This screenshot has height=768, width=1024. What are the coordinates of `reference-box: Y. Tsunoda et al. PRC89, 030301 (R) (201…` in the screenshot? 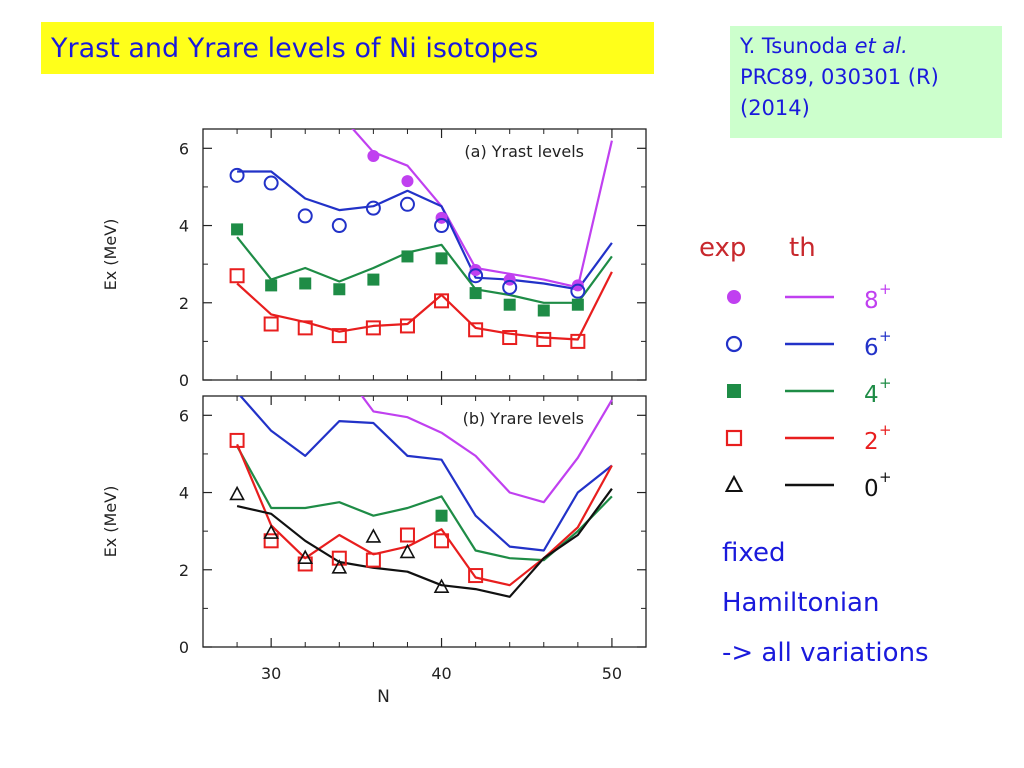 It's located at (866, 82).